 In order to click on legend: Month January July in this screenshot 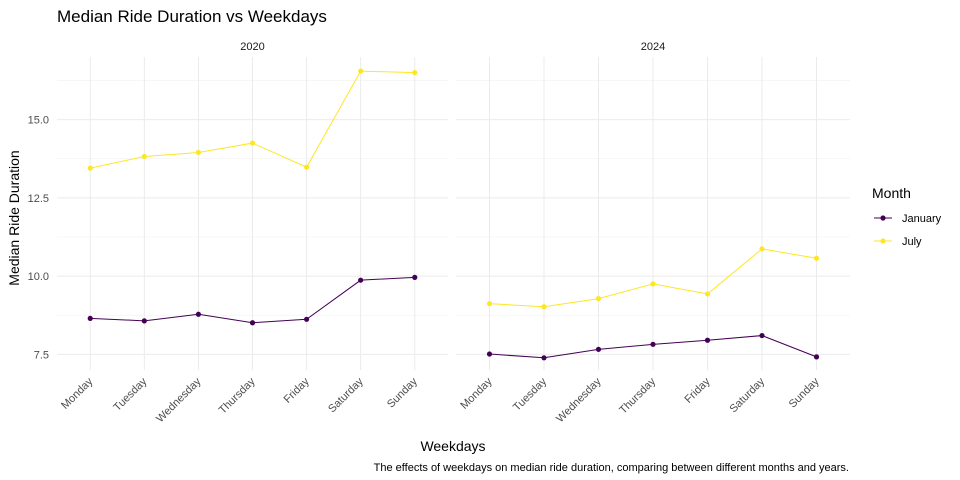, I will do `click(907, 216)`.